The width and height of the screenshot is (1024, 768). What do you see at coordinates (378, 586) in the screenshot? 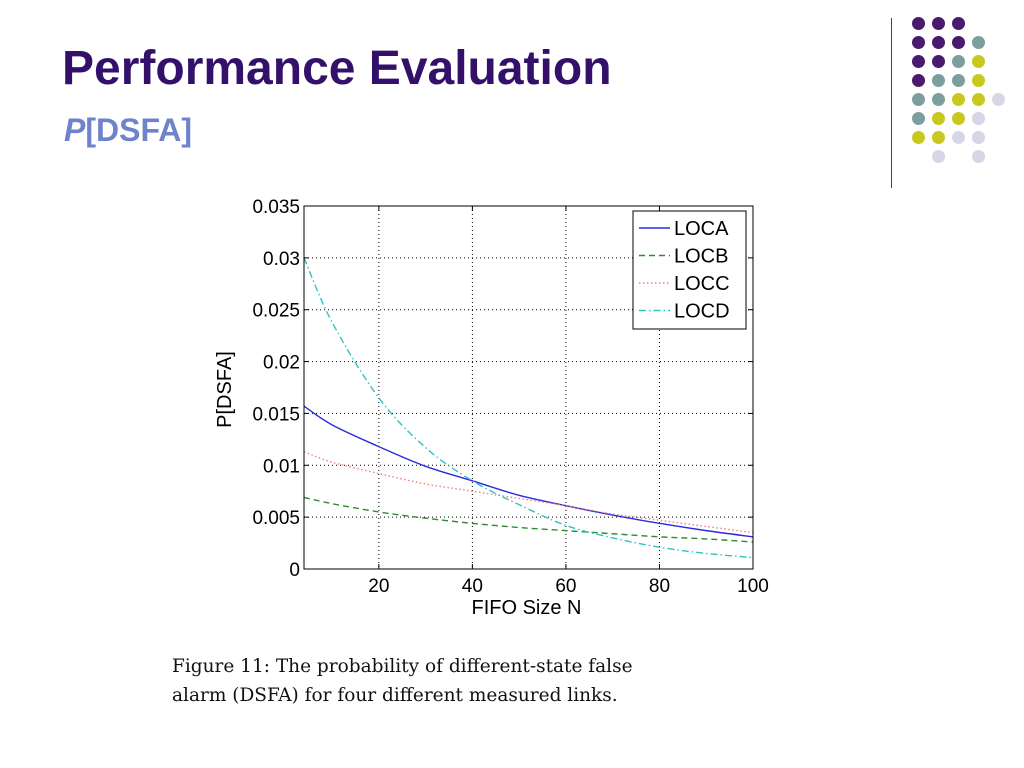
I see `x-tick-label: 20` at bounding box center [378, 586].